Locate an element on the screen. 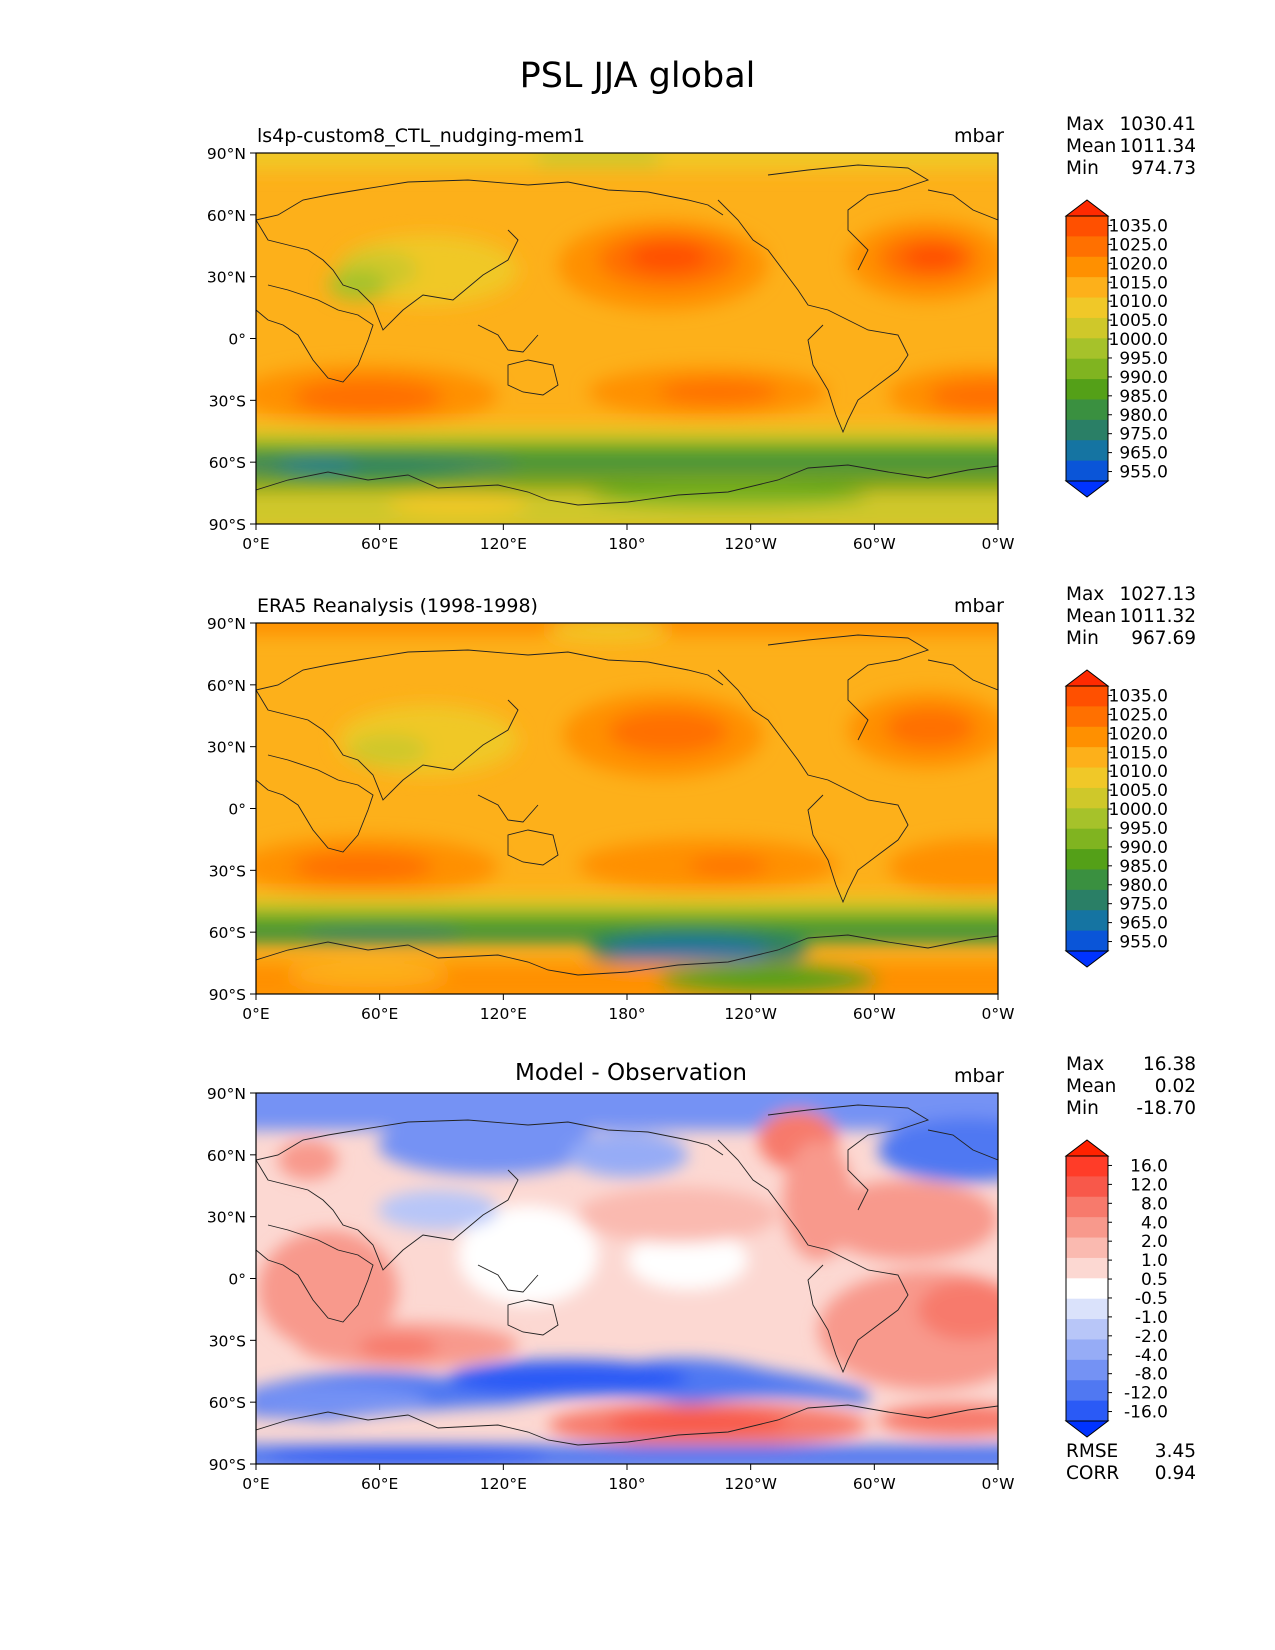  colorbar-label: 1005.0 is located at coordinates (1138, 321).